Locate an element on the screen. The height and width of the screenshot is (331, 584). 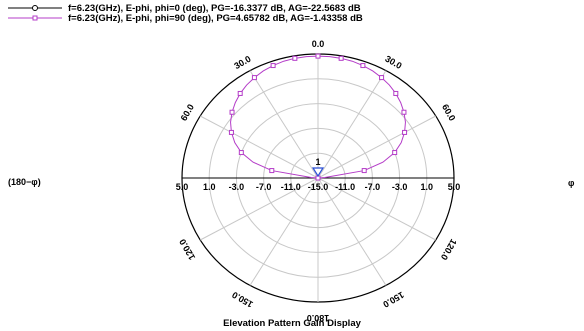
marker-triangle is located at coordinates (318, 172).